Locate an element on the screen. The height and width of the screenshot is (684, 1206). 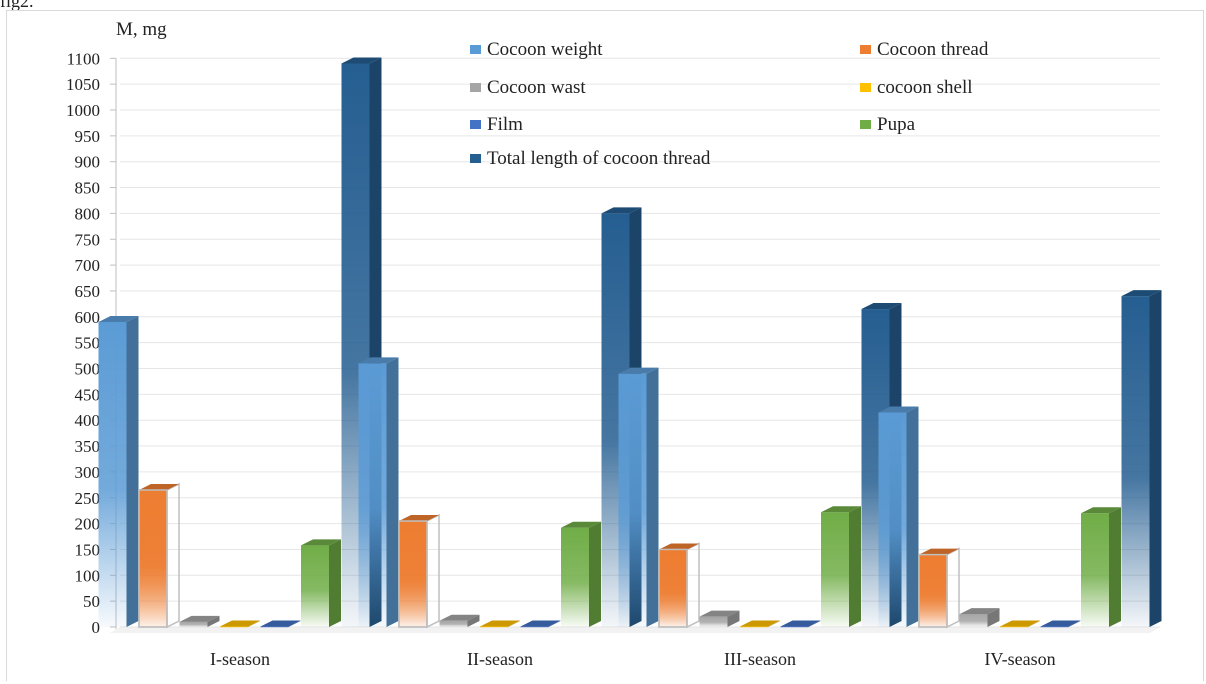
bar-total-length-of-cocoon-thread-iv-season is located at coordinates (1141, 458).